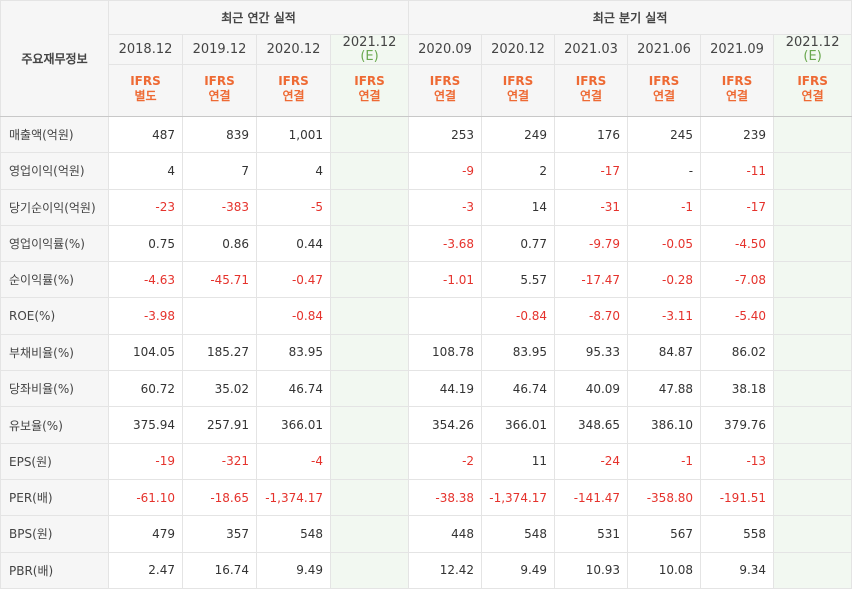  Describe the element at coordinates (219, 134) in the screenshot. I see `value-cell: 839` at that location.